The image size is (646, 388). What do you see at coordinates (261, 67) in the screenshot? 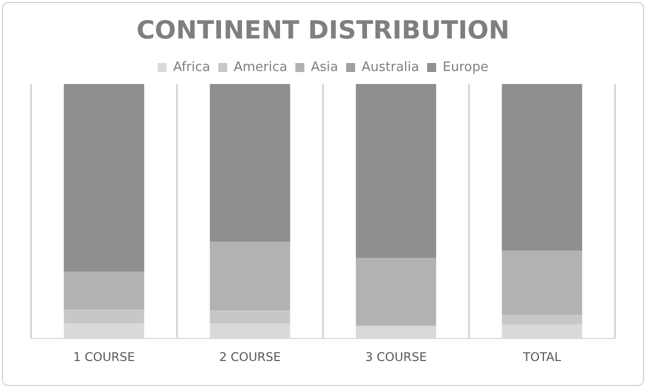
I see `legend-label: America` at bounding box center [261, 67].